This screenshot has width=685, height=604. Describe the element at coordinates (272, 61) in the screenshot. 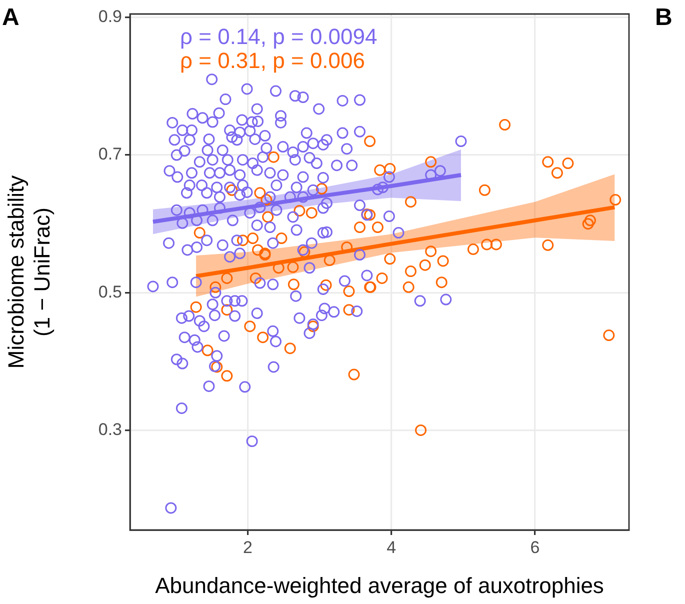

I see `annotation: ρ = 0.31, p = 0.006` at that location.